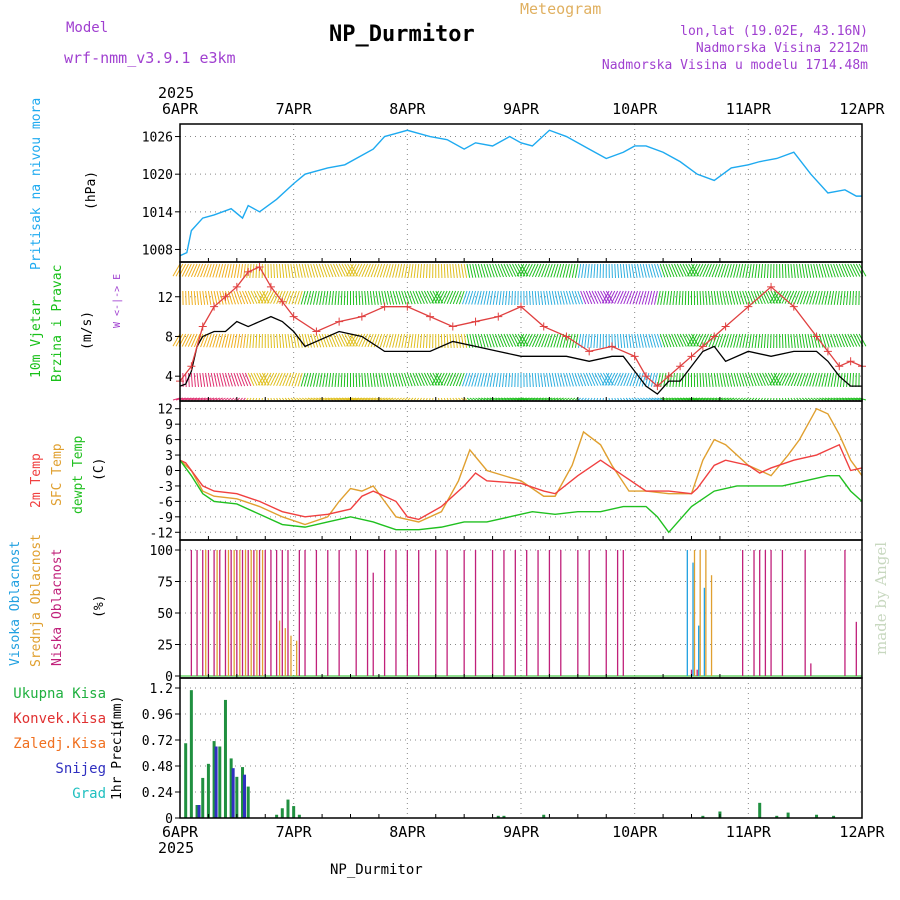 This screenshot has height=900, width=900. I want to click on x-tick-label-bottom: 6APR, so click(180, 832).